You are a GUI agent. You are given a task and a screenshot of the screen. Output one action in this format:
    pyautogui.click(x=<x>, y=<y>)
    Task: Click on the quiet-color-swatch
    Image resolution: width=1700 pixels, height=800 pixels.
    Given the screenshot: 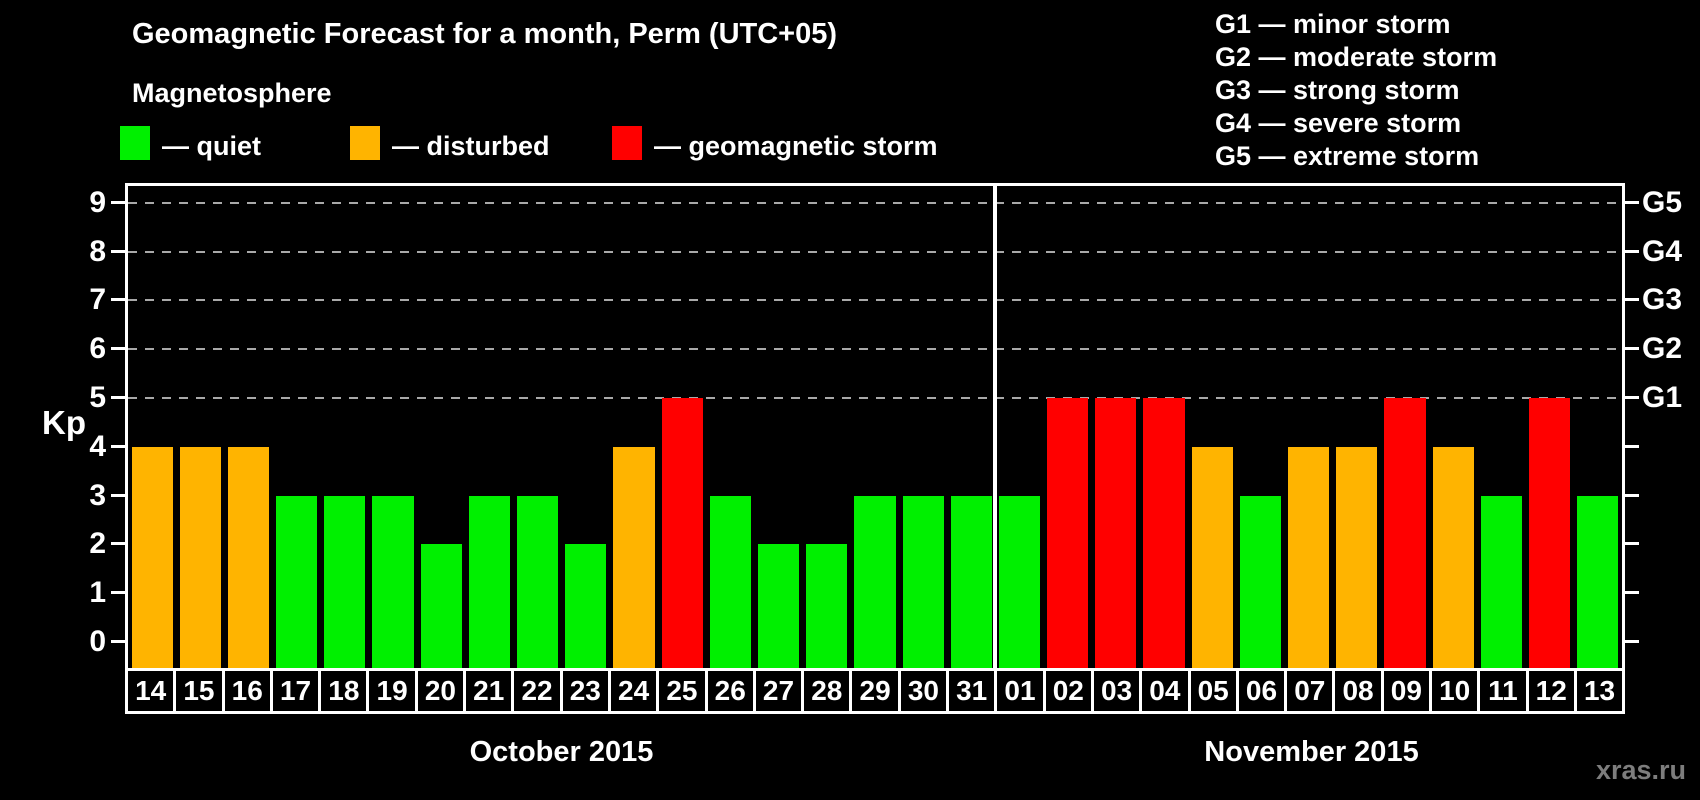 What is the action you would take?
    pyautogui.click(x=135, y=143)
    